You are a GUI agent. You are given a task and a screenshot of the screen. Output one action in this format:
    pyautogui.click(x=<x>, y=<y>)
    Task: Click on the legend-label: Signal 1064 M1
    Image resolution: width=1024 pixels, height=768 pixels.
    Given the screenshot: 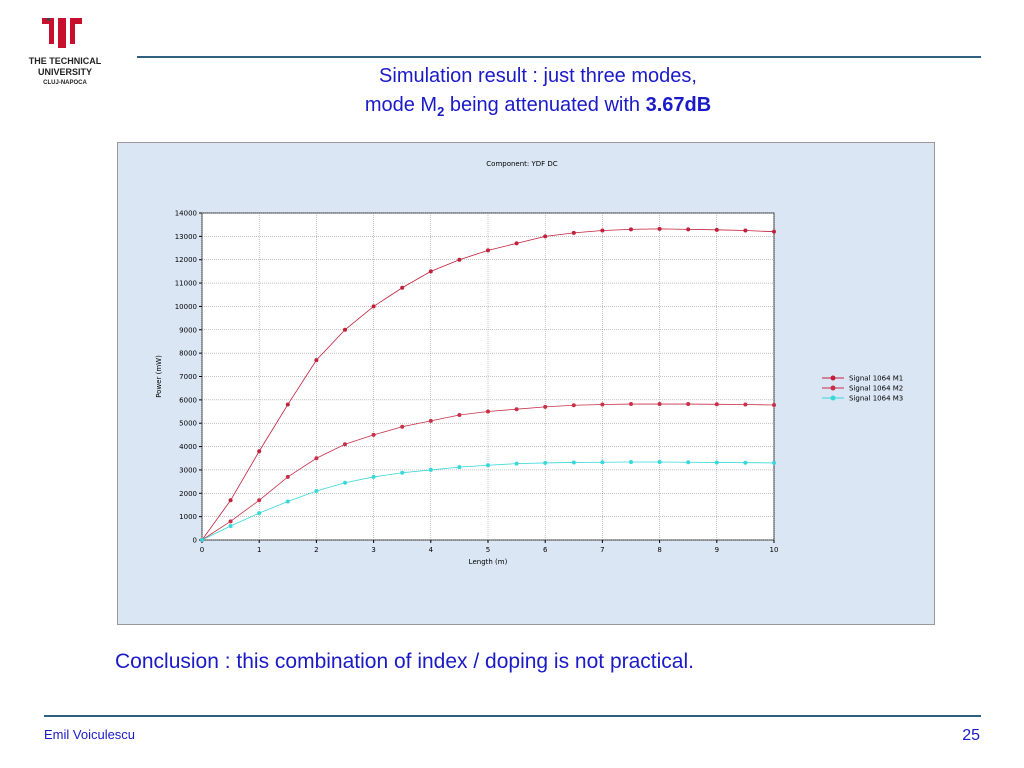 What is the action you would take?
    pyautogui.click(x=876, y=379)
    